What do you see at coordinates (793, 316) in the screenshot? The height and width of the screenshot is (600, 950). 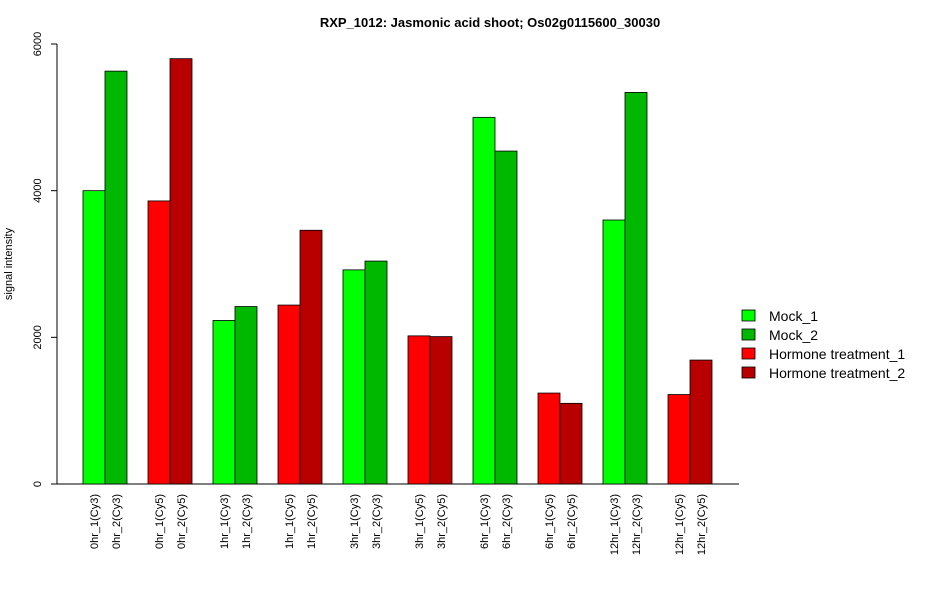 I see `legend-label: Mock_1` at bounding box center [793, 316].